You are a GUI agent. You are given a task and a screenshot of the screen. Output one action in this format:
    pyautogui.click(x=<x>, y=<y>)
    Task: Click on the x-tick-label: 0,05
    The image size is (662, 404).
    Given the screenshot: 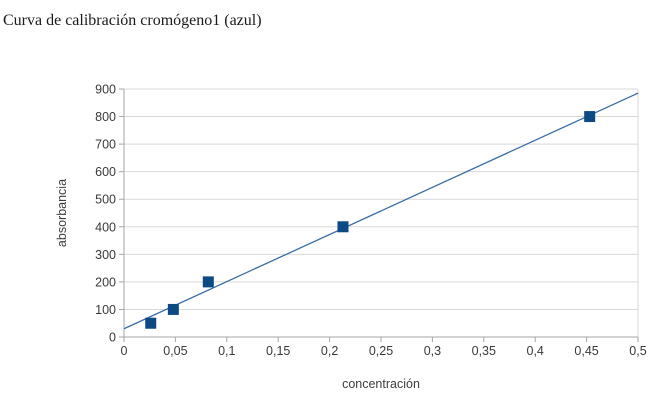 What is the action you would take?
    pyautogui.click(x=175, y=351)
    